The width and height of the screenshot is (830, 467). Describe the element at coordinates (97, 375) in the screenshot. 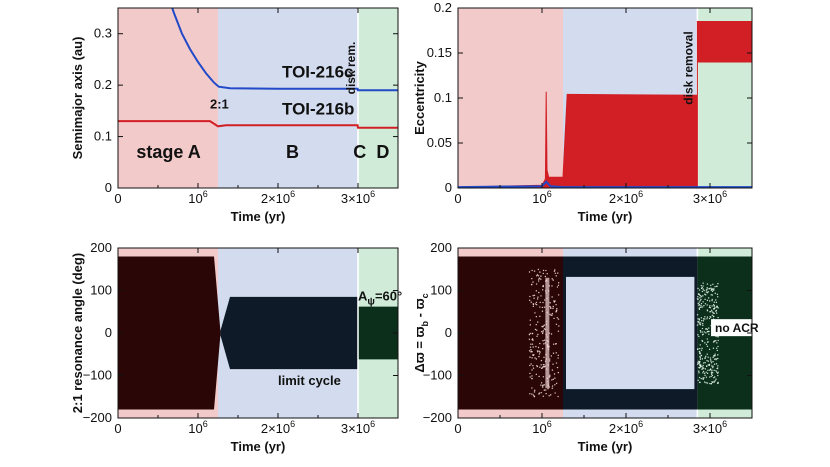

I see `y-tick-label: −100` at that location.